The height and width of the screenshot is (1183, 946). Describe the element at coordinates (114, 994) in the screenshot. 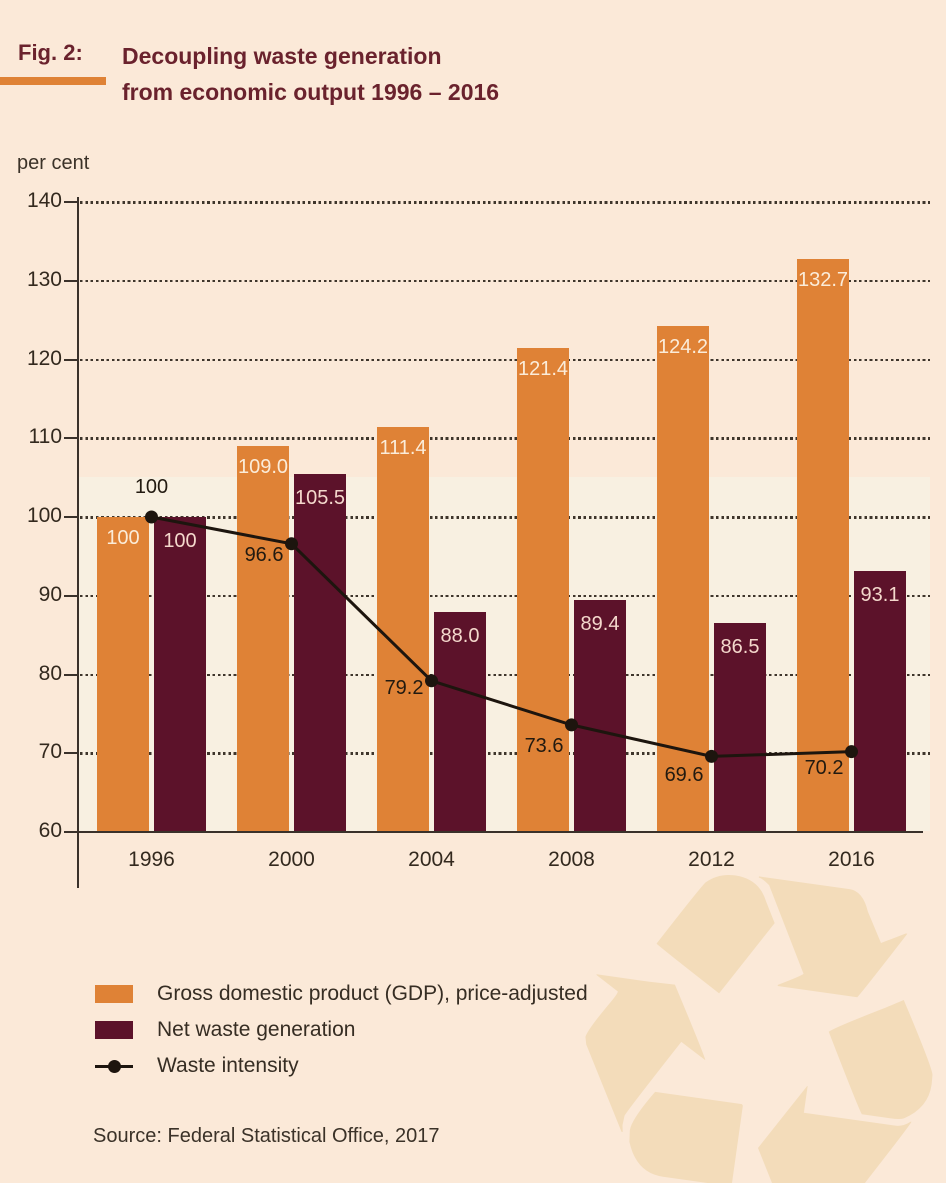

I see `gdp-swatch-icon` at that location.